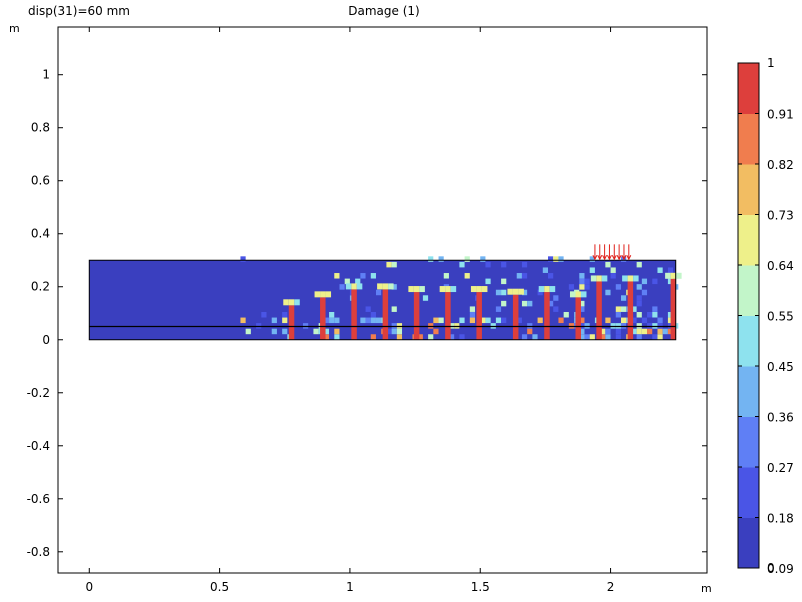 The image size is (802, 602). What do you see at coordinates (780, 418) in the screenshot?
I see `colorbar-tick-label: 0.36` at bounding box center [780, 418].